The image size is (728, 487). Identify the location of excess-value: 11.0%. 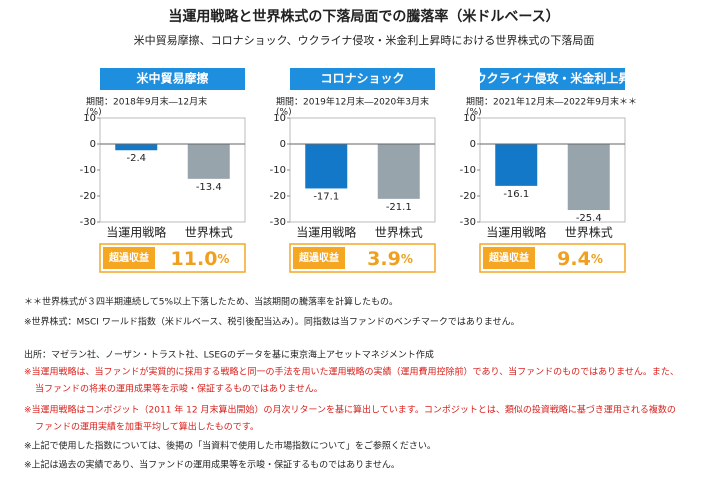
(200, 259).